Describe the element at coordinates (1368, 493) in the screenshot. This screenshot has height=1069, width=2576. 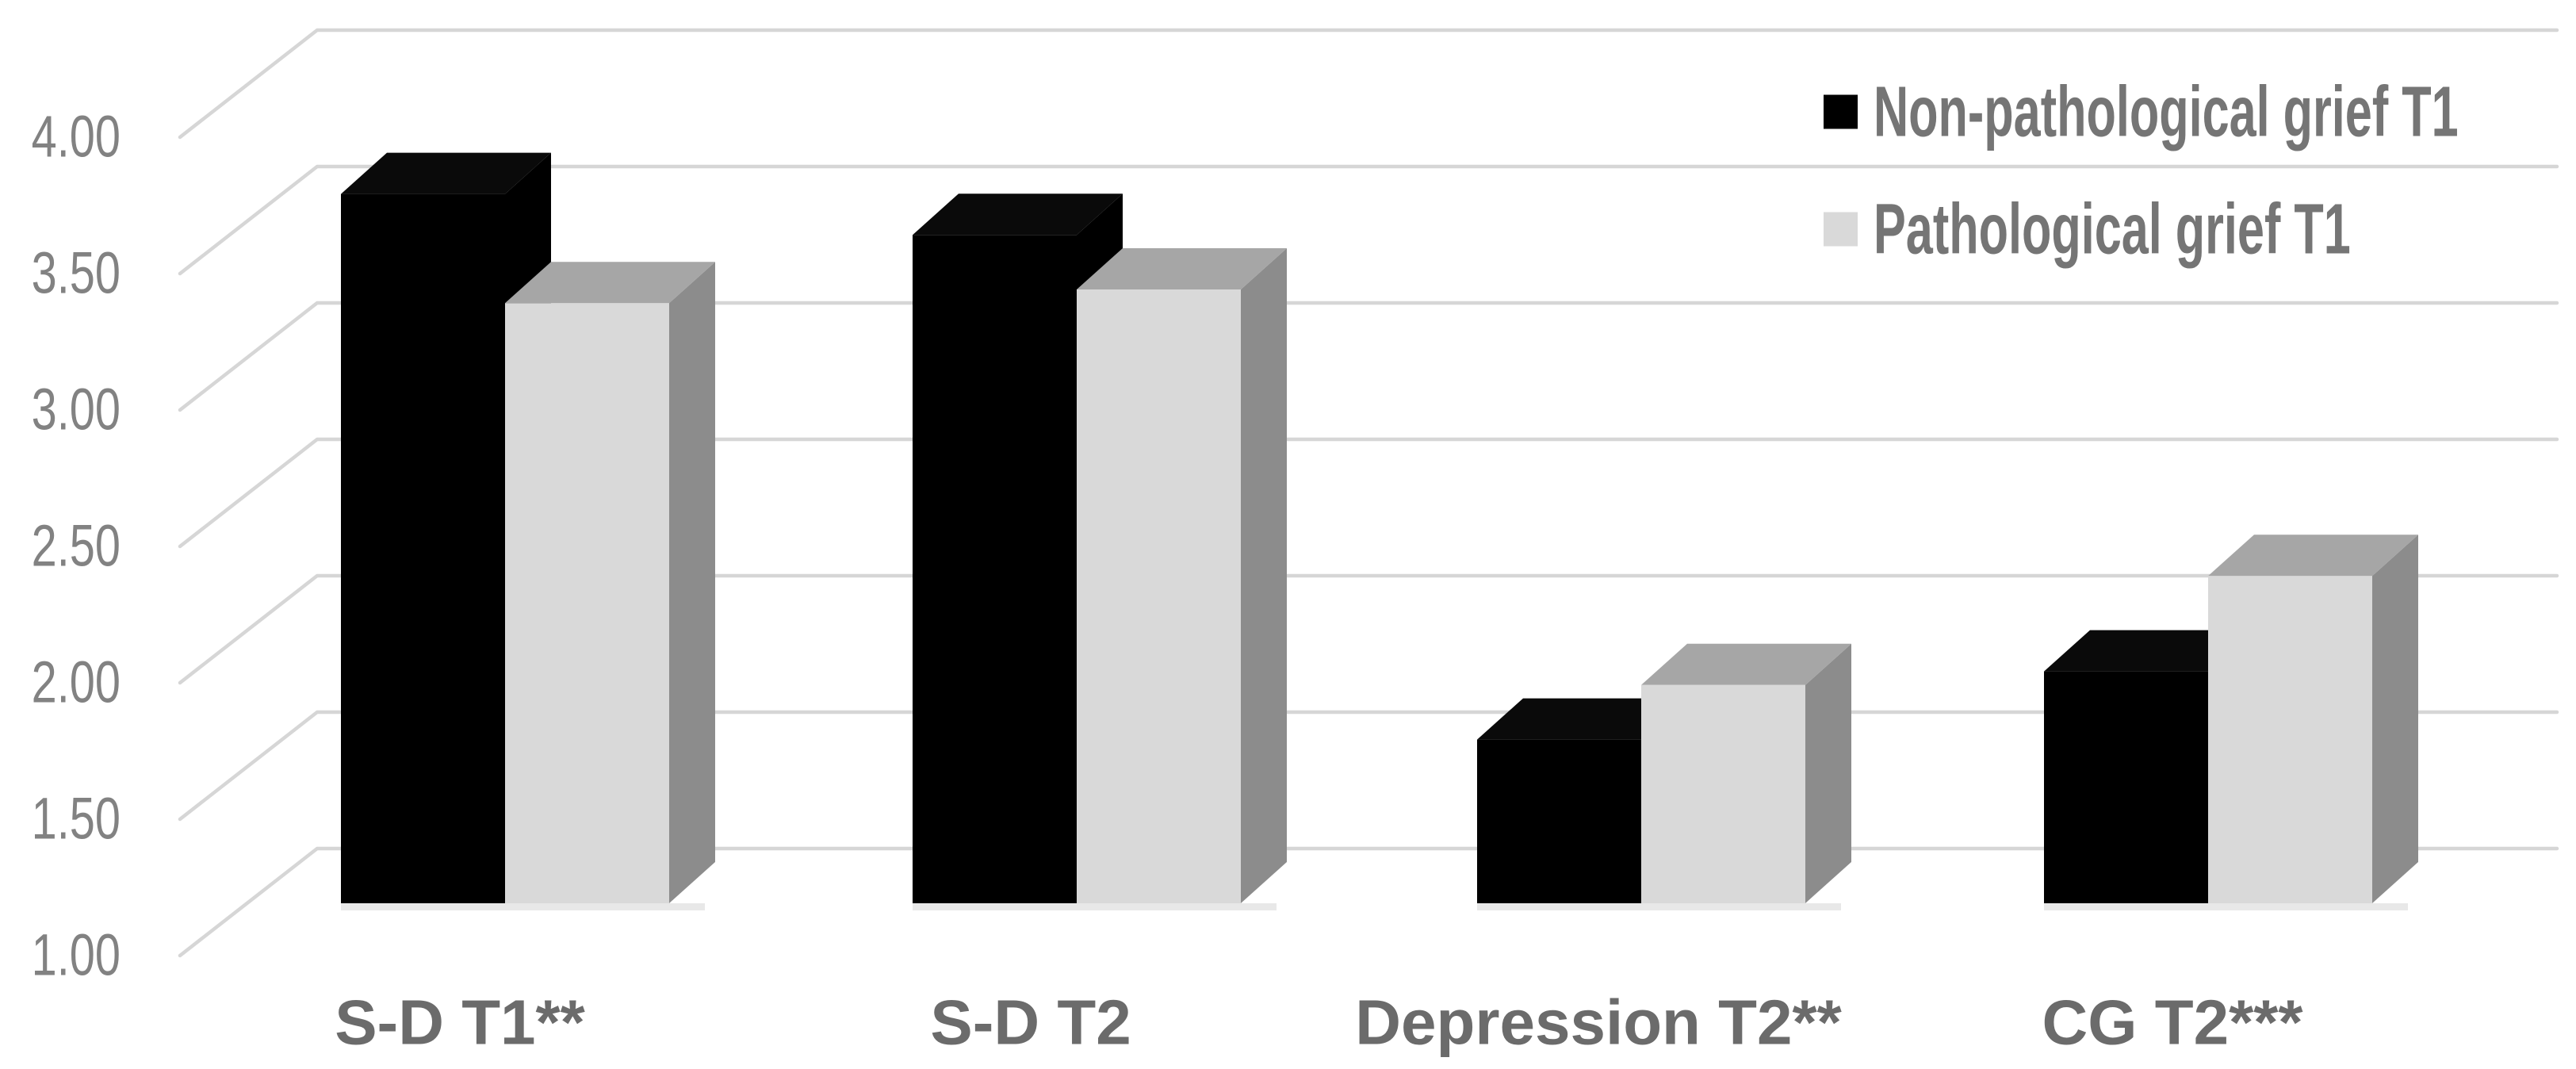
I see `gridline-2.50` at that location.